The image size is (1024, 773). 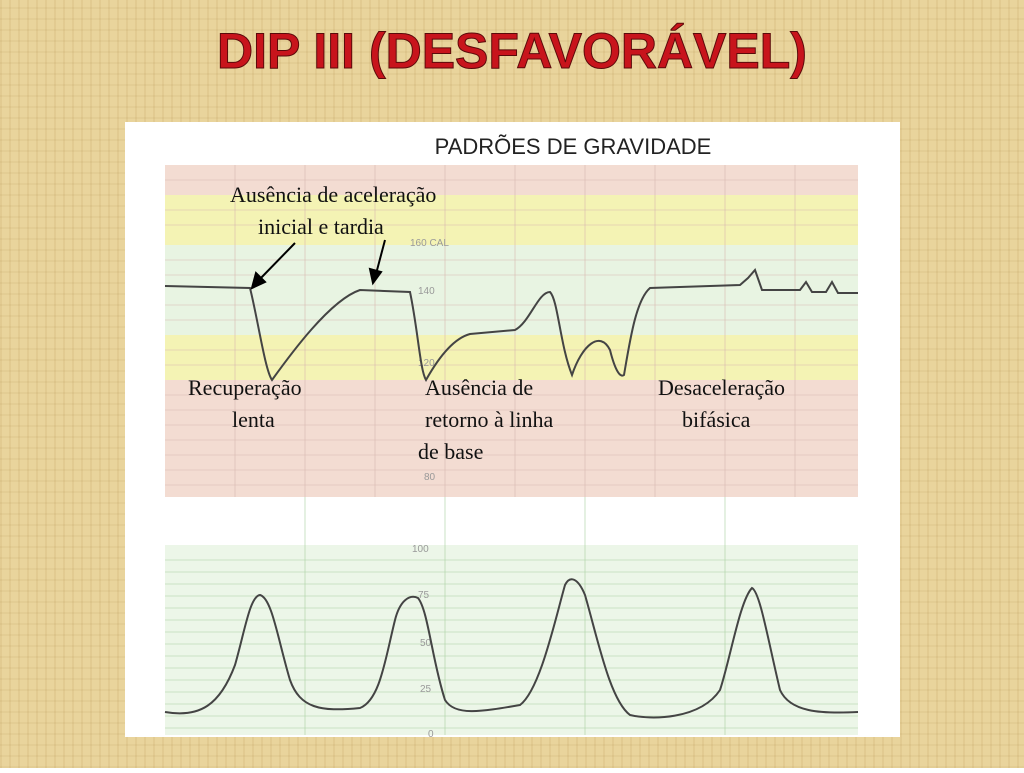 What do you see at coordinates (426, 643) in the screenshot?
I see `scale-label: 50` at bounding box center [426, 643].